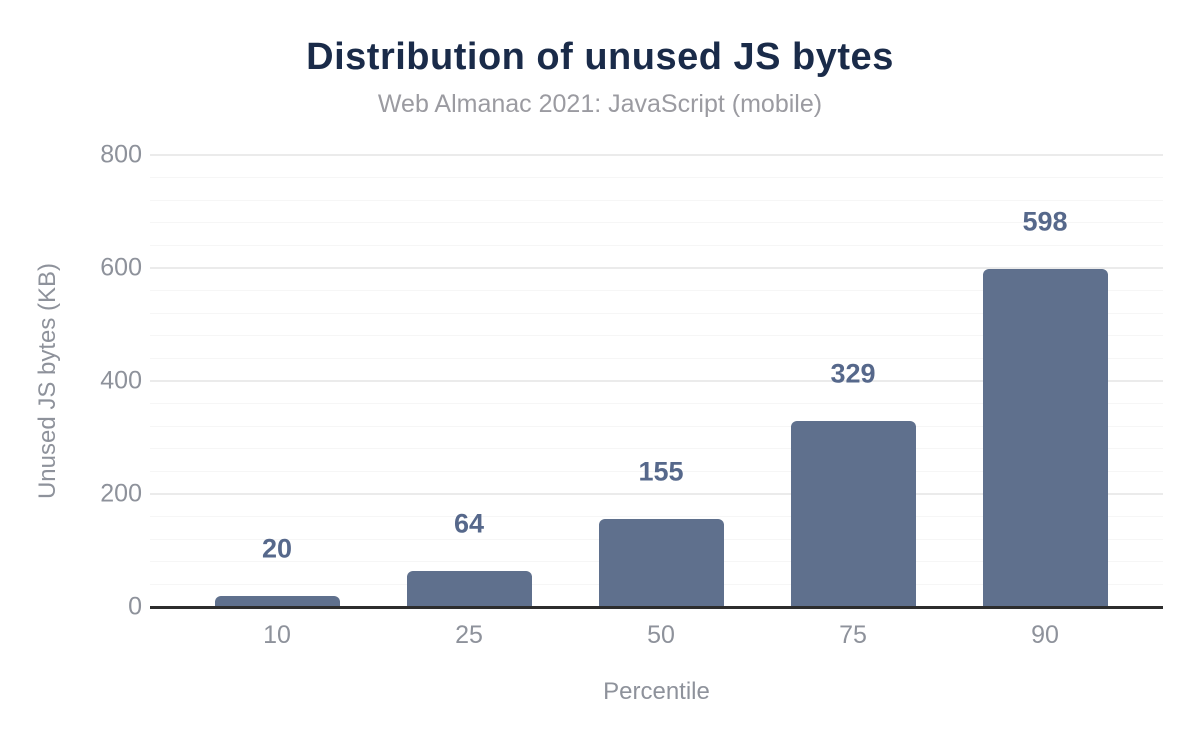 The width and height of the screenshot is (1200, 742). Describe the element at coordinates (1045, 438) in the screenshot. I see `bar-p90` at that location.